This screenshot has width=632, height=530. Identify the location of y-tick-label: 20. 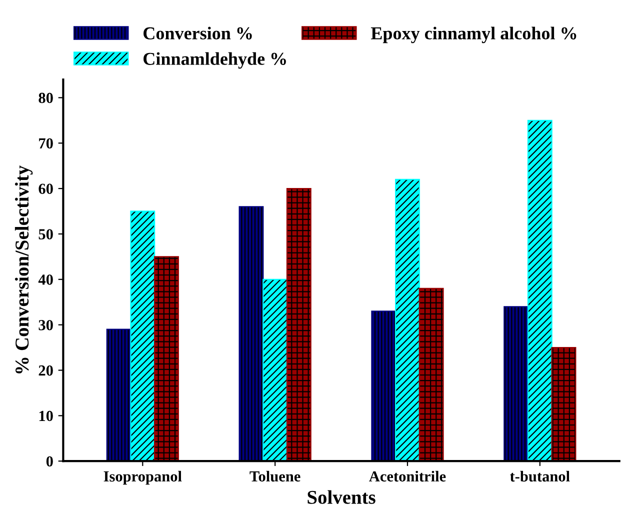
(45, 370).